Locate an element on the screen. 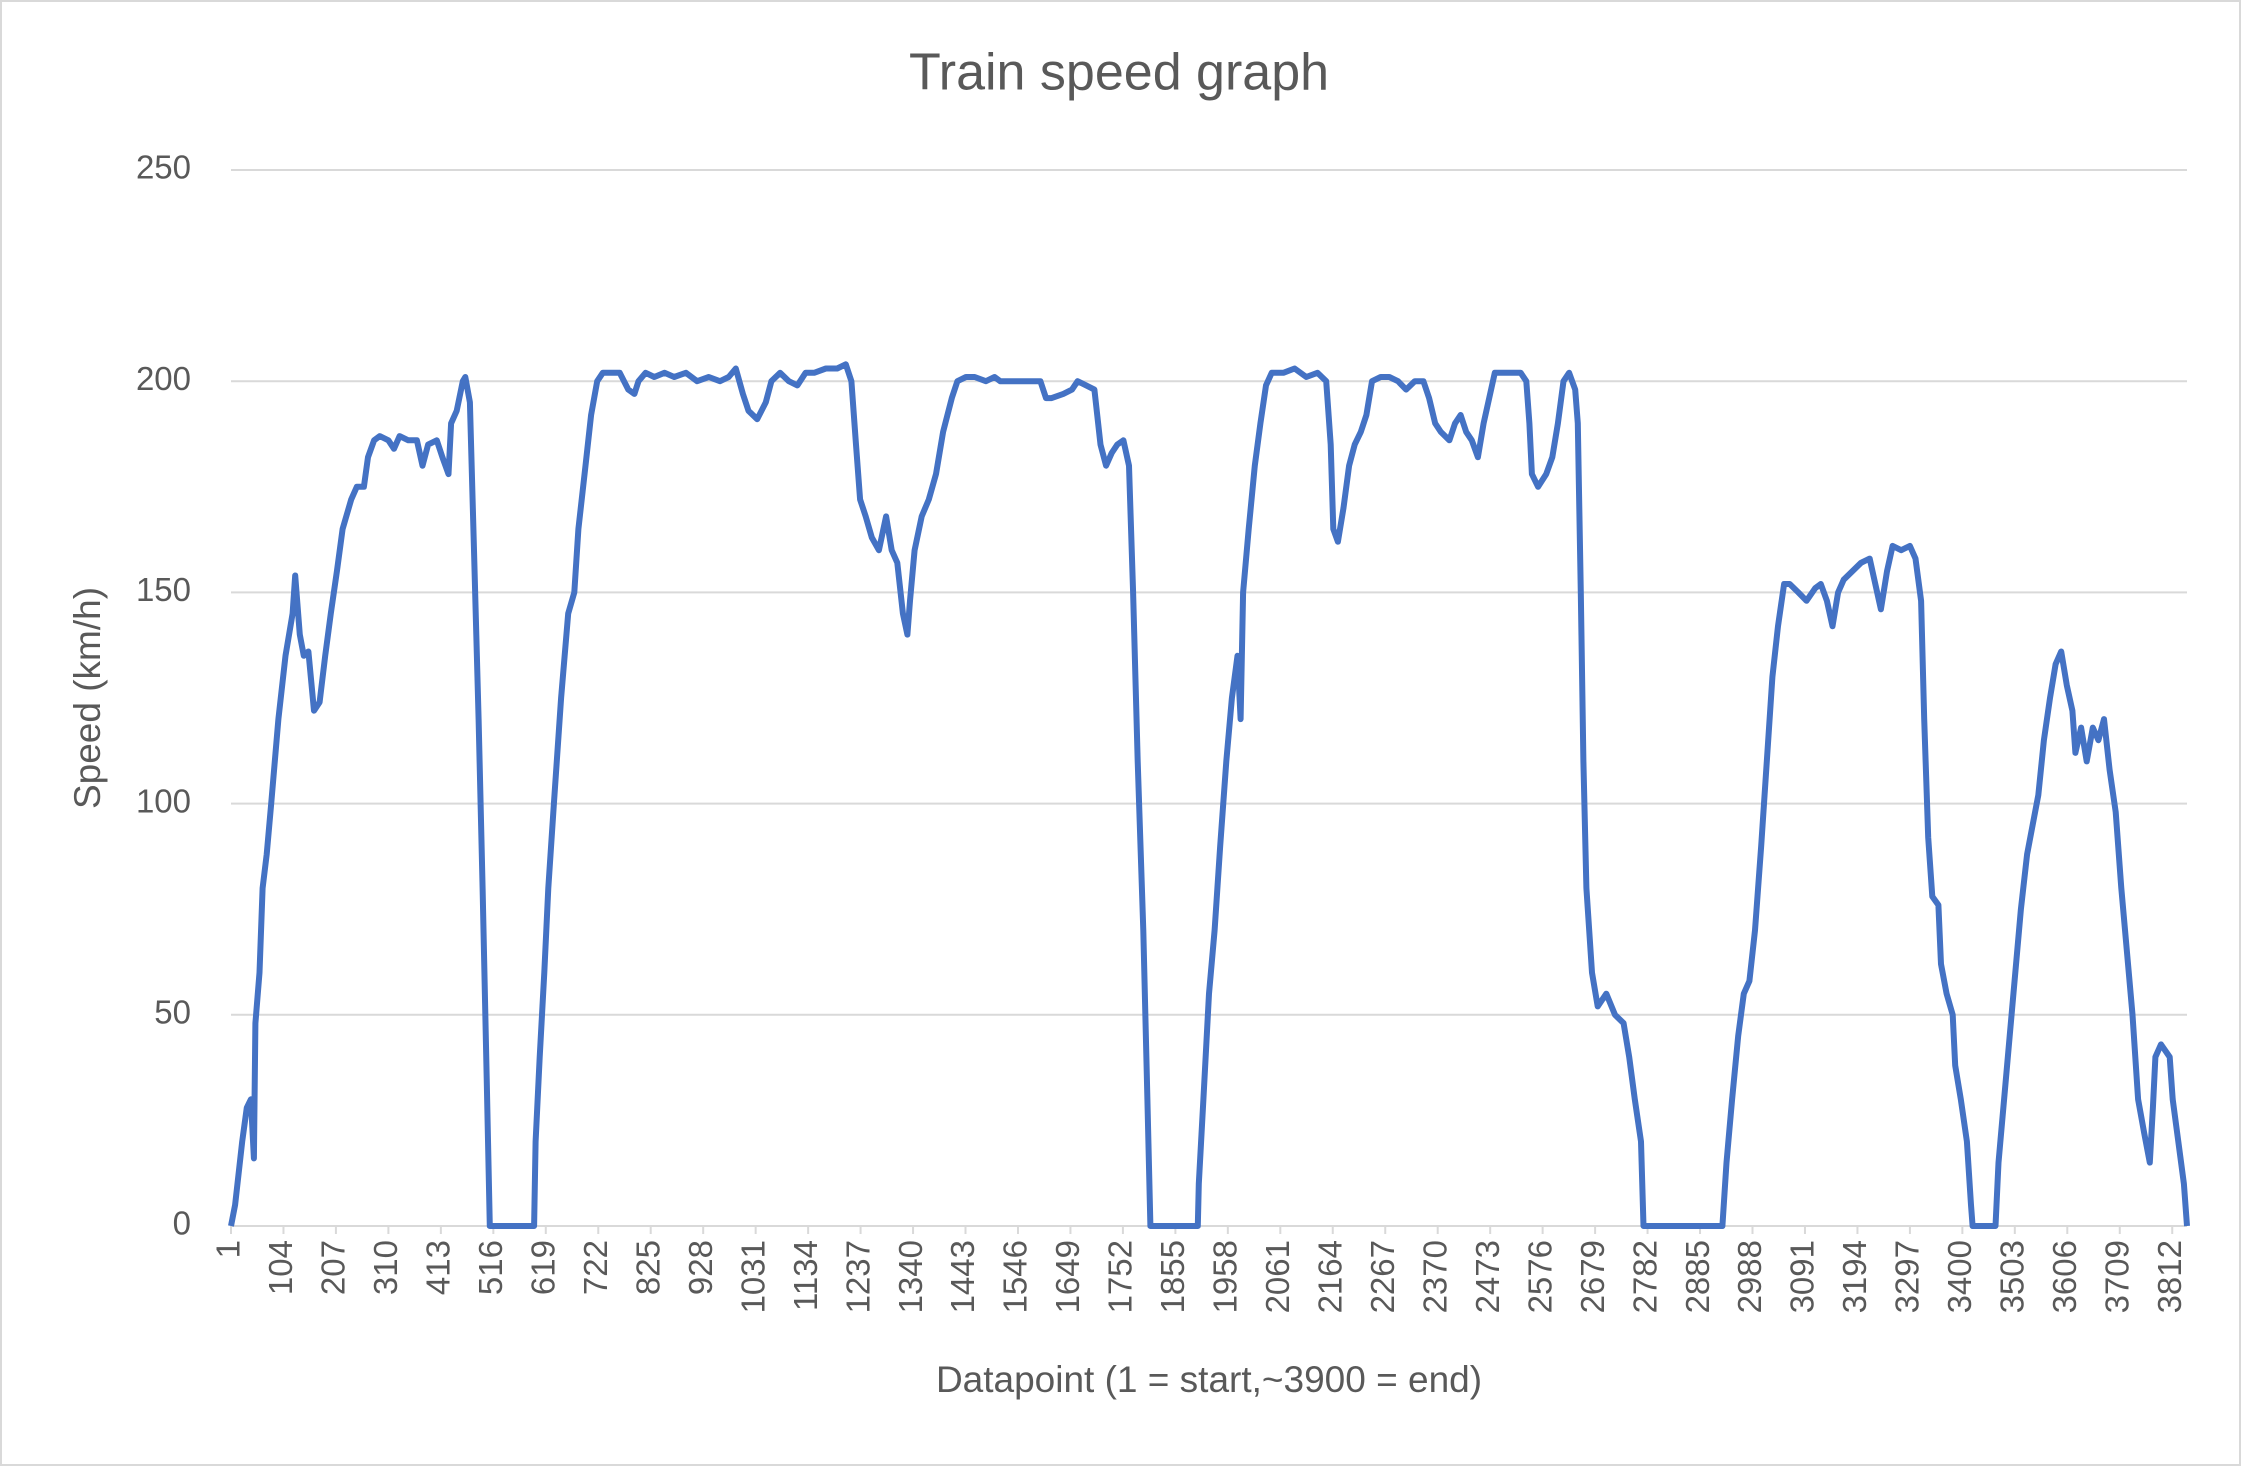 This screenshot has width=2241, height=1466. x-tick-label: 3091 is located at coordinates (1802, 1276).